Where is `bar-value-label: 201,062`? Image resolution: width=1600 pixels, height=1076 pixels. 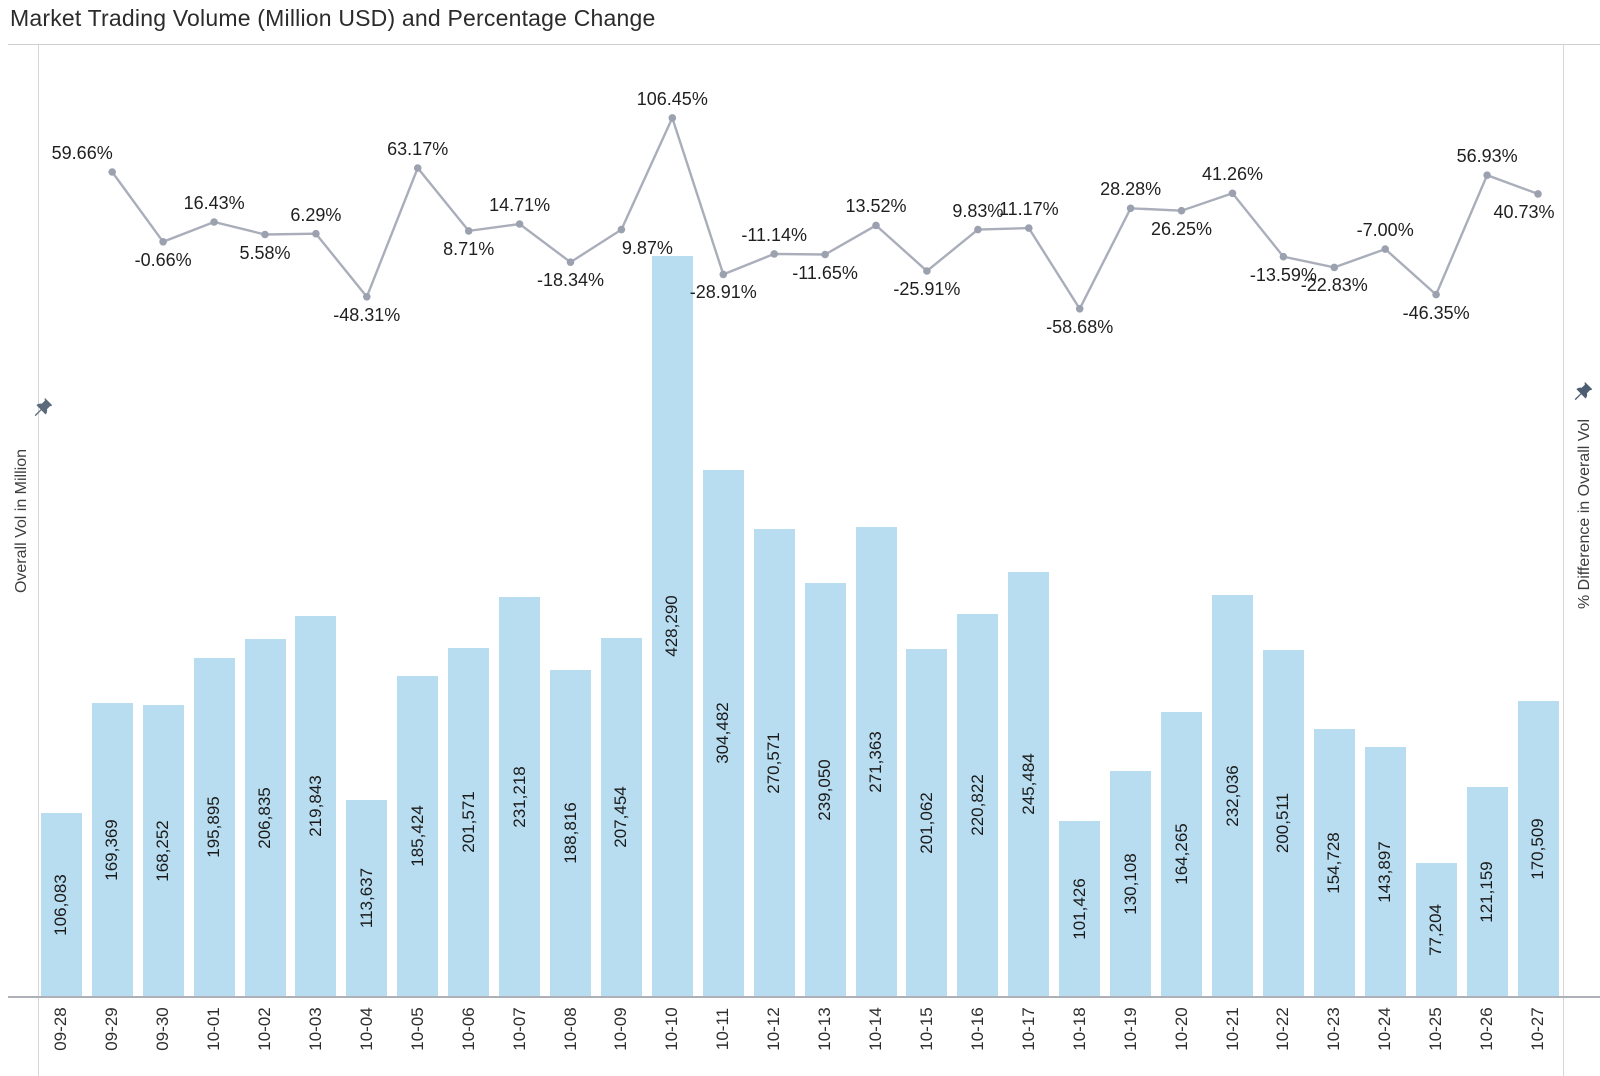 bar-value-label: 201,062 is located at coordinates (926, 822).